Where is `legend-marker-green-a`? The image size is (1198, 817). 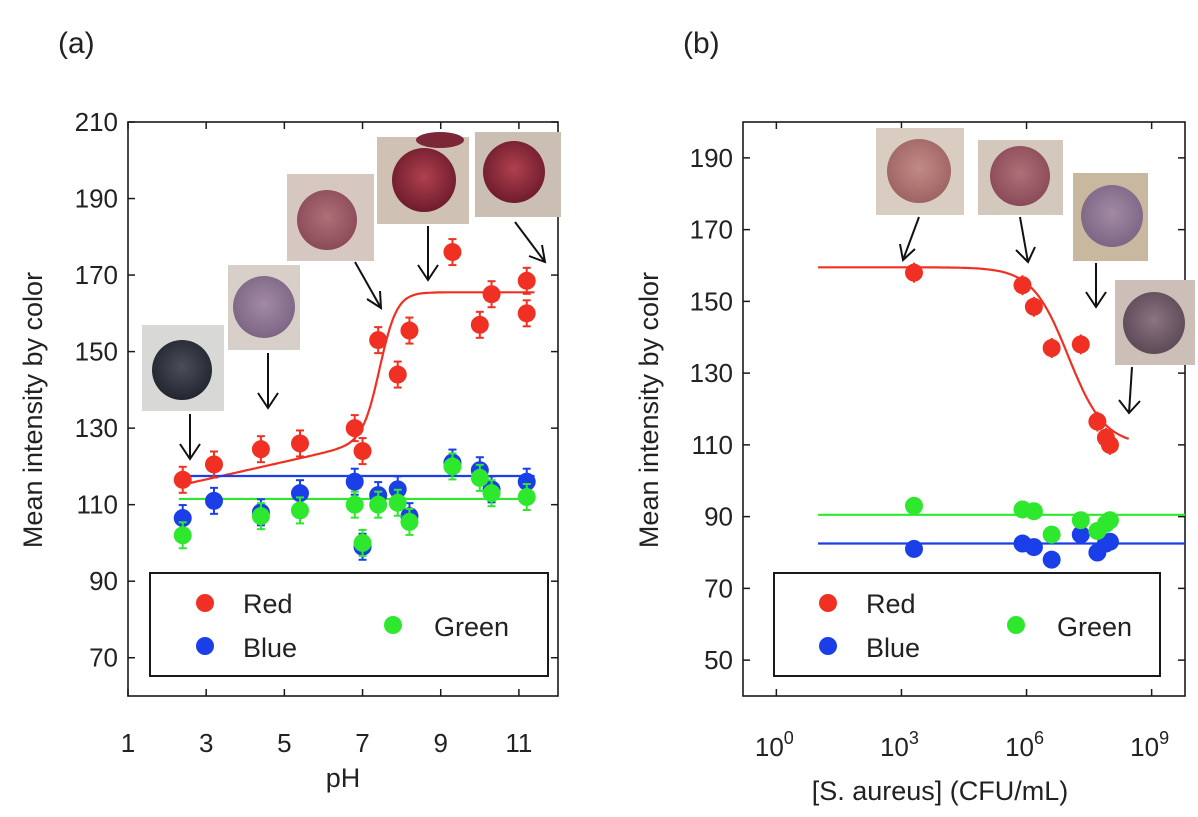
legend-marker-green-a is located at coordinates (393, 625).